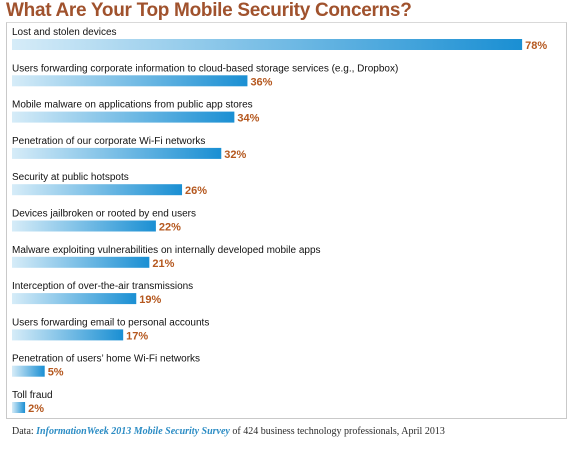  What do you see at coordinates (64, 32) in the screenshot?
I see `category-label: Lost and stolen devices` at bounding box center [64, 32].